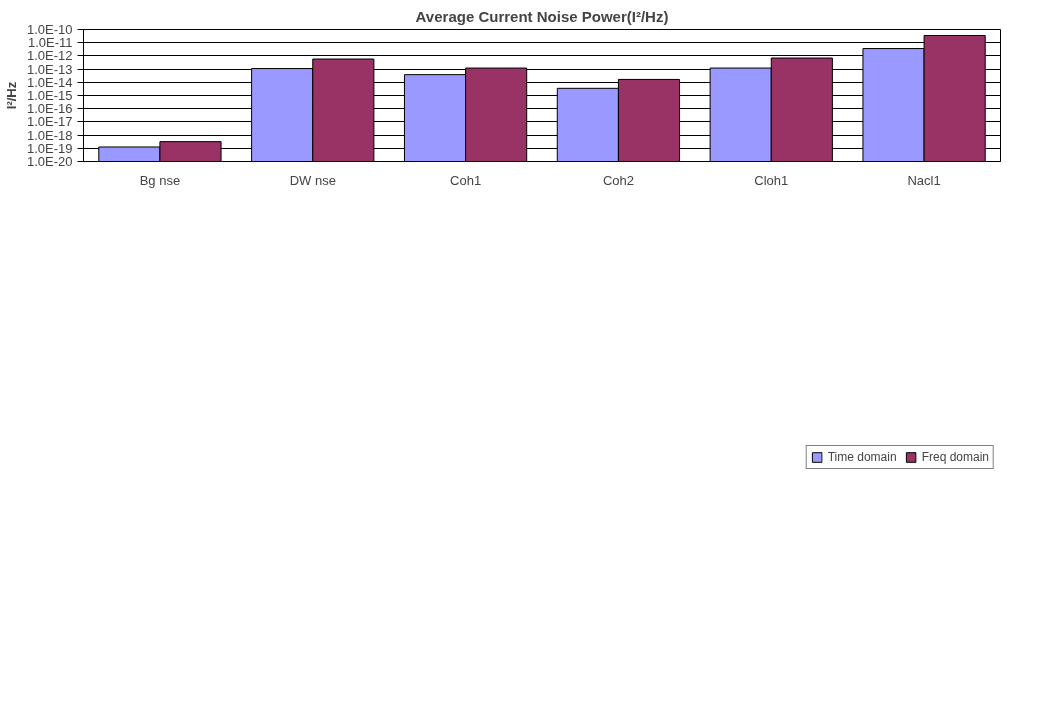 Image resolution: width=1047 pixels, height=719 pixels. What do you see at coordinates (49, 69) in the screenshot?
I see `y-tick-label: 1.0E-13` at bounding box center [49, 69].